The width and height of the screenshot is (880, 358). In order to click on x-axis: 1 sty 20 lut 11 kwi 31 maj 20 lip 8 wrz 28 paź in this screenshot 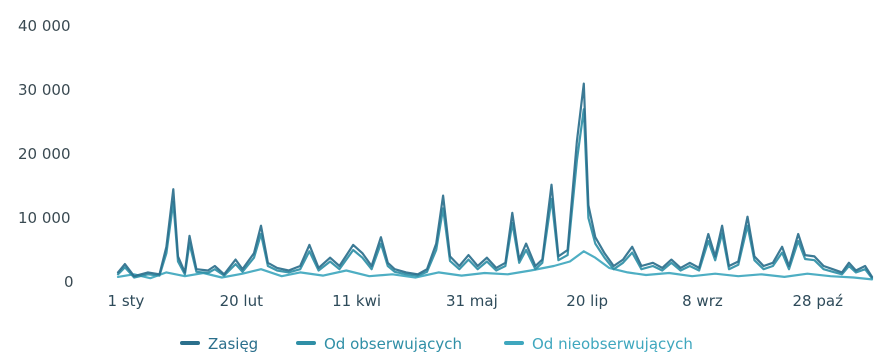, I will do `click(476, 301)`.